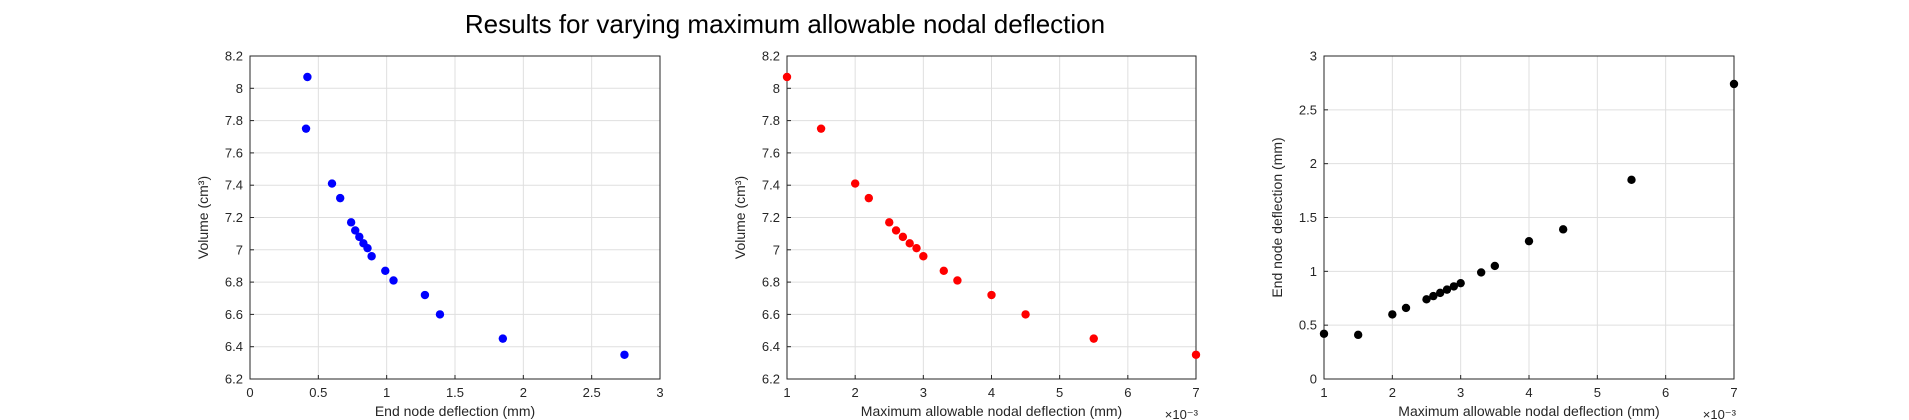 The height and width of the screenshot is (420, 1909). What do you see at coordinates (1308, 109) in the screenshot?
I see `y-tick-label: 2.5` at bounding box center [1308, 109].